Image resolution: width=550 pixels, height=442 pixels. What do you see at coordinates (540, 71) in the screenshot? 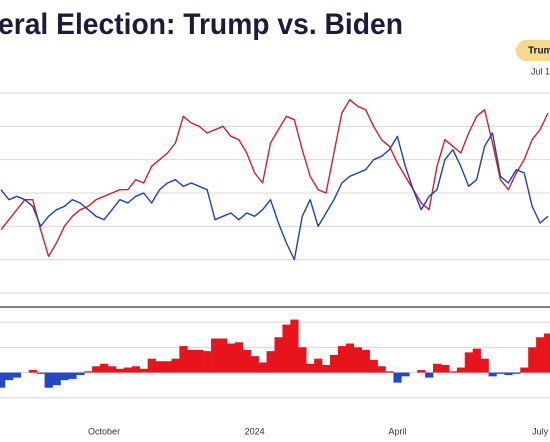
I see `date-label: Jul 1` at bounding box center [540, 71].